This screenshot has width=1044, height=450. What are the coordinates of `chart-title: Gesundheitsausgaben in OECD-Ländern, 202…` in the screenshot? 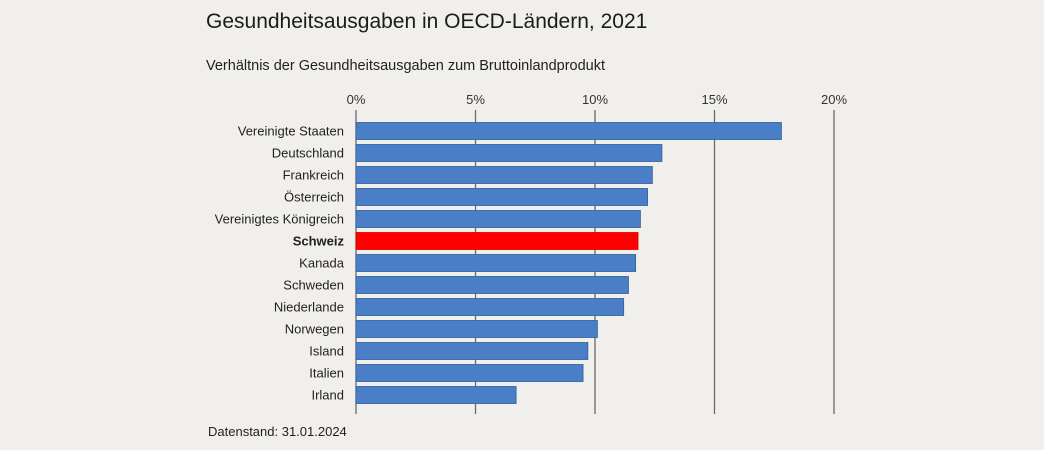 It's located at (427, 21).